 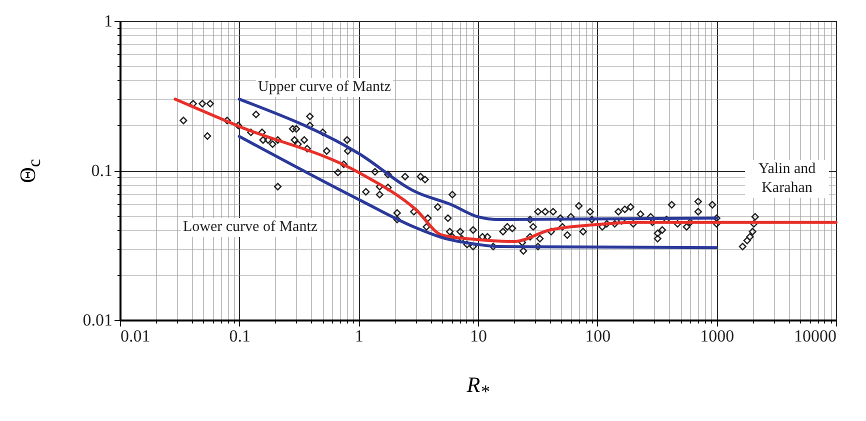 What do you see at coordinates (135, 336) in the screenshot?
I see `x-tick-label: 0.01` at bounding box center [135, 336].